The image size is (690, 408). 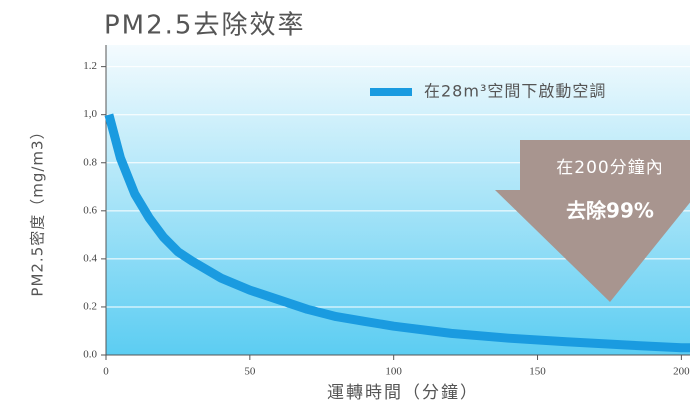 What do you see at coordinates (681, 372) in the screenshot?
I see `x-tick-label: 200` at bounding box center [681, 372].